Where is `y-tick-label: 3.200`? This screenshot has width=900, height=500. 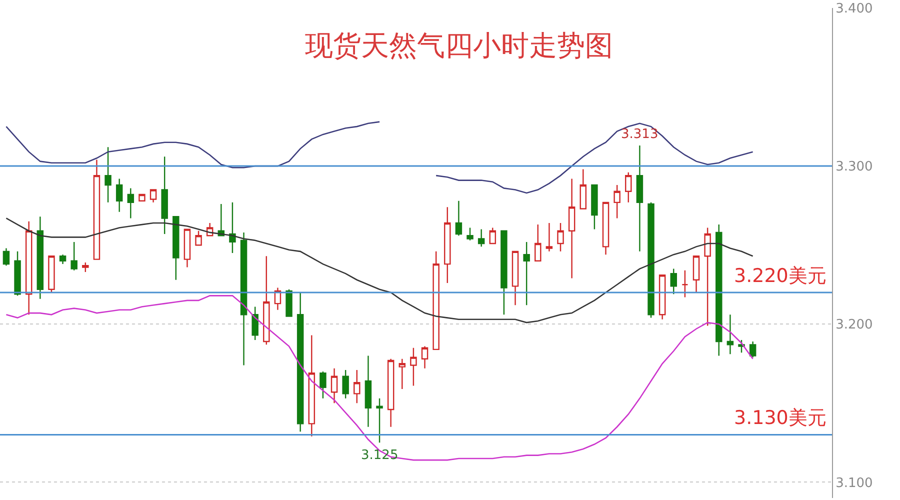
y-tick-label: 3.200 is located at coordinates (854, 325).